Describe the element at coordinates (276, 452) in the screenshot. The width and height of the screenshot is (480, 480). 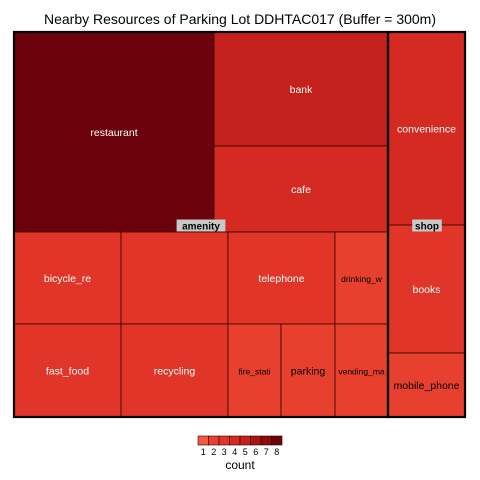
I see `legend-tick-label: 8` at that location.